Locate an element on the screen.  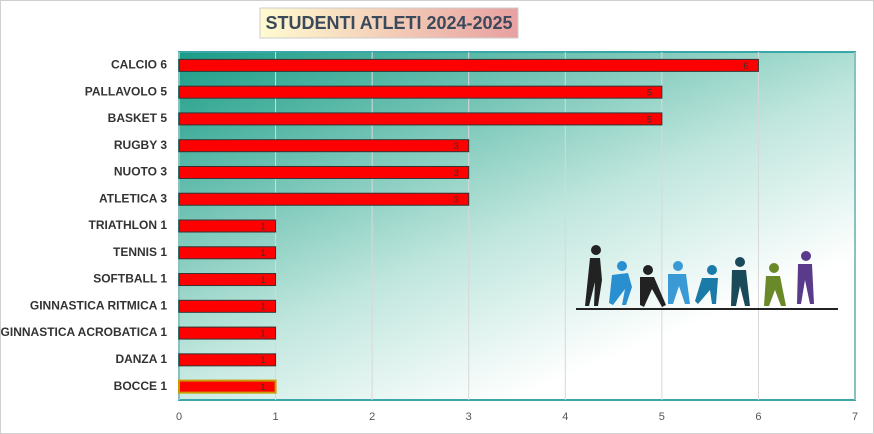
category-label: TRIATHLON 1 is located at coordinates (128, 225).